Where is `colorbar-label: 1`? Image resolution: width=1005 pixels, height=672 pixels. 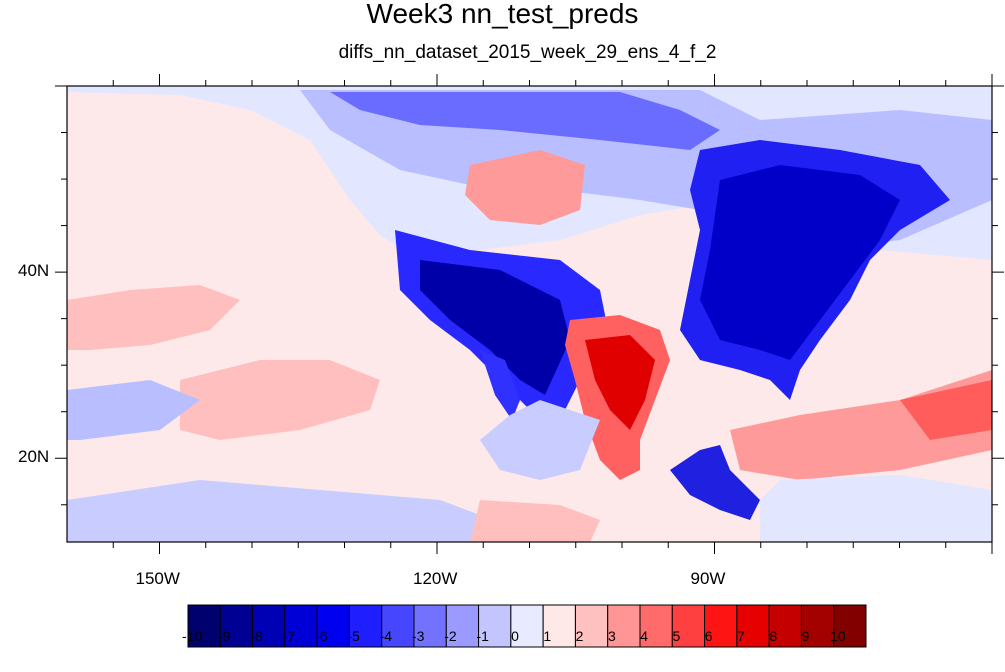 colorbar-label: 1 is located at coordinates (547, 636).